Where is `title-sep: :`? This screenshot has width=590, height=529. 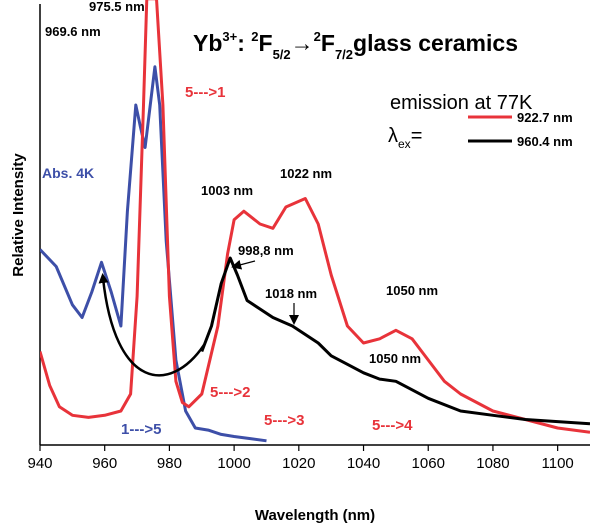
title-sep: : is located at coordinates (244, 43).